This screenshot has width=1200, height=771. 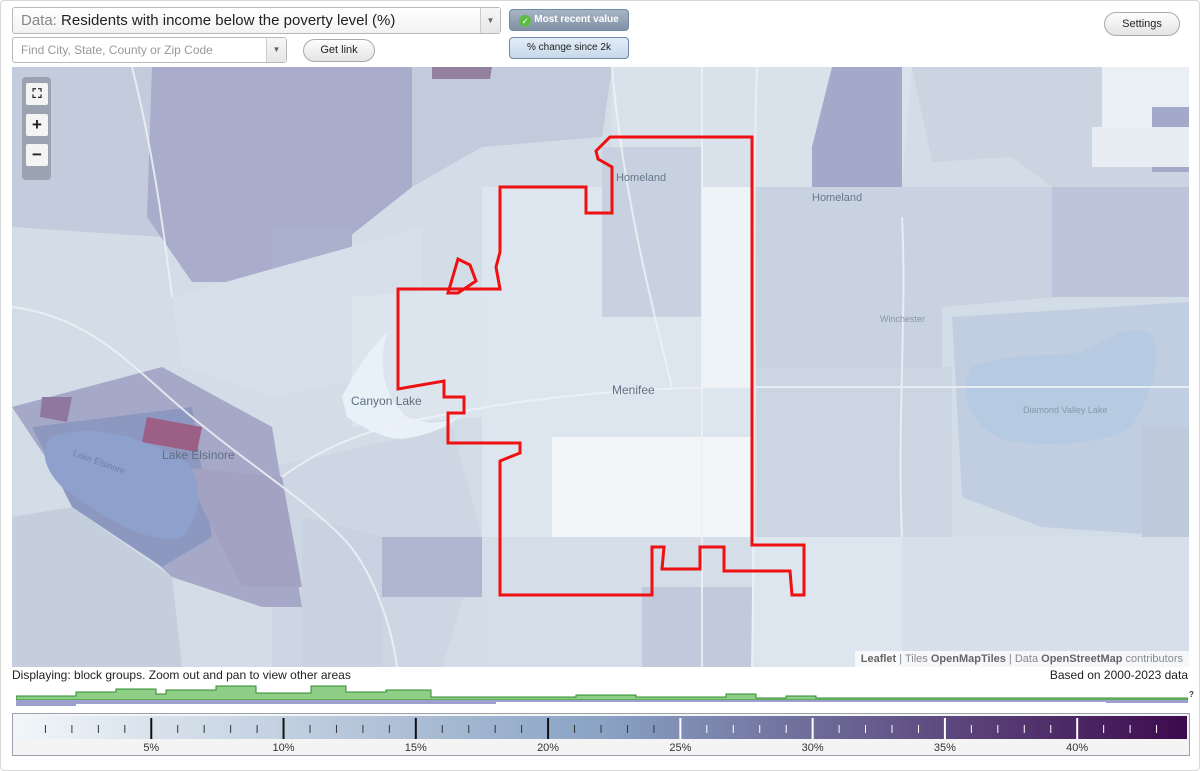 I want to click on data-select-prefix: Data:, so click(x=39, y=20).